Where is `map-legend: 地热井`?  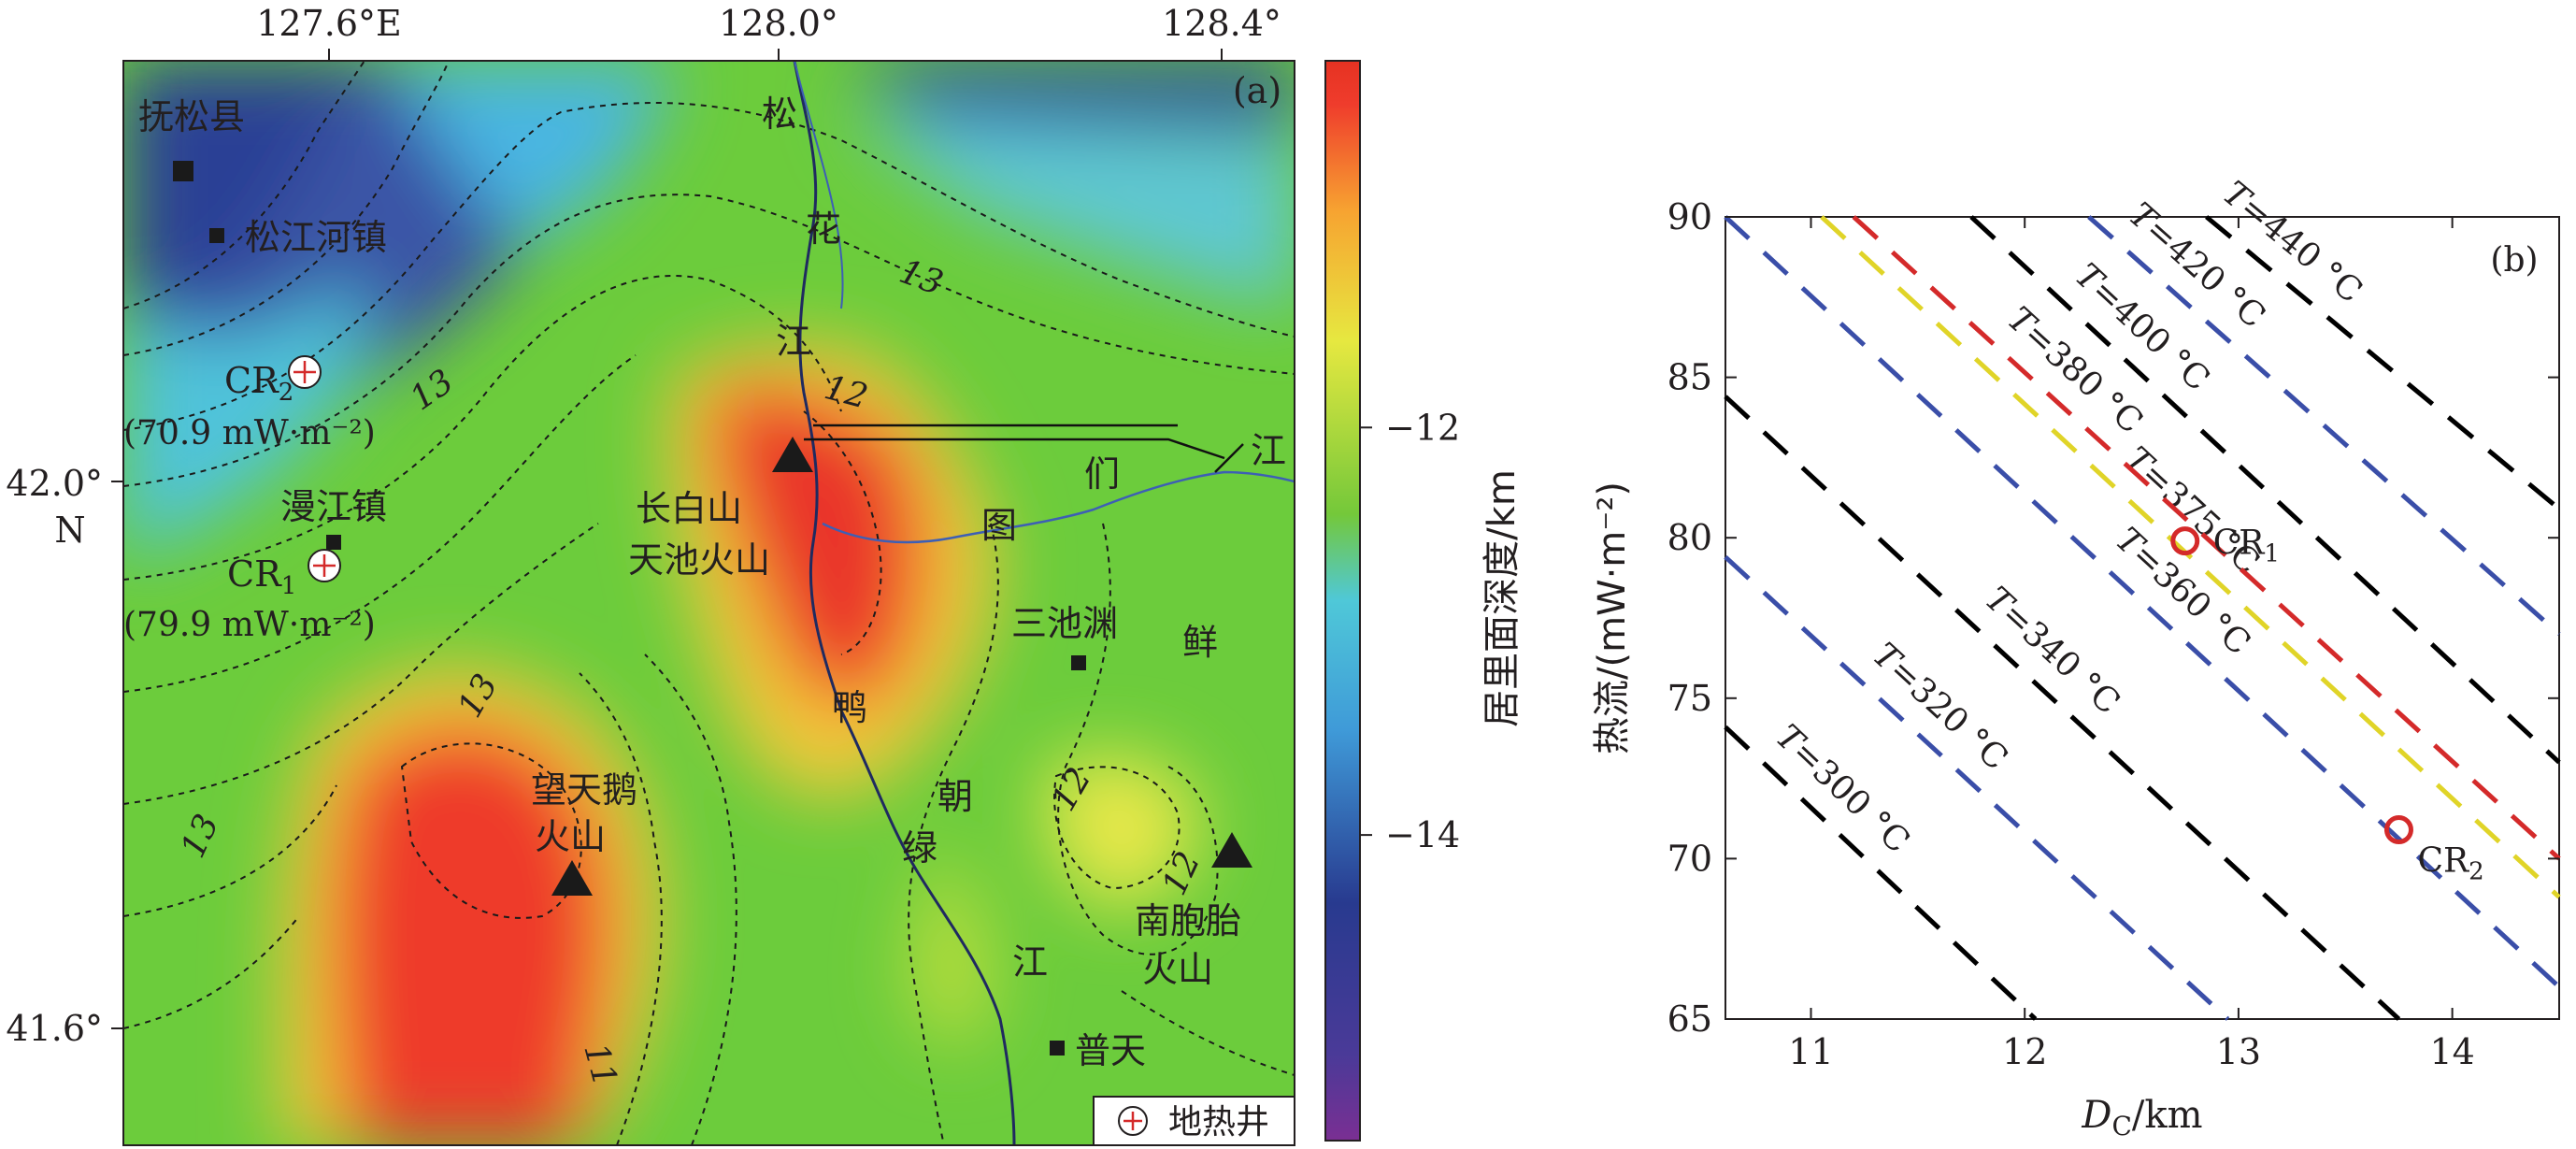 map-legend: 地热井 is located at coordinates (1194, 1121).